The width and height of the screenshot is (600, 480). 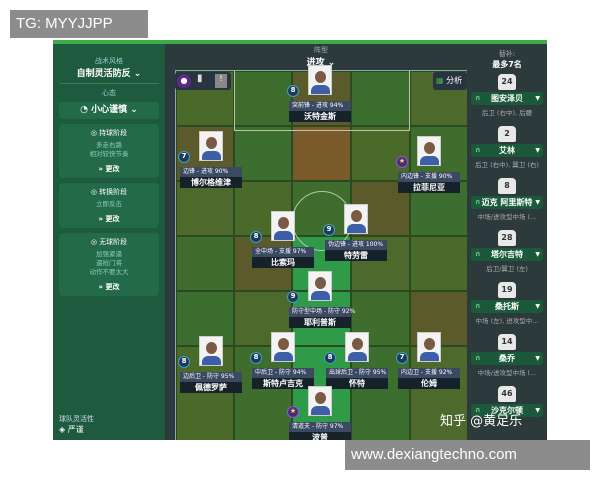 What do you see at coordinates (357, 383) in the screenshot?
I see `player-name: 怀特` at bounding box center [357, 383].